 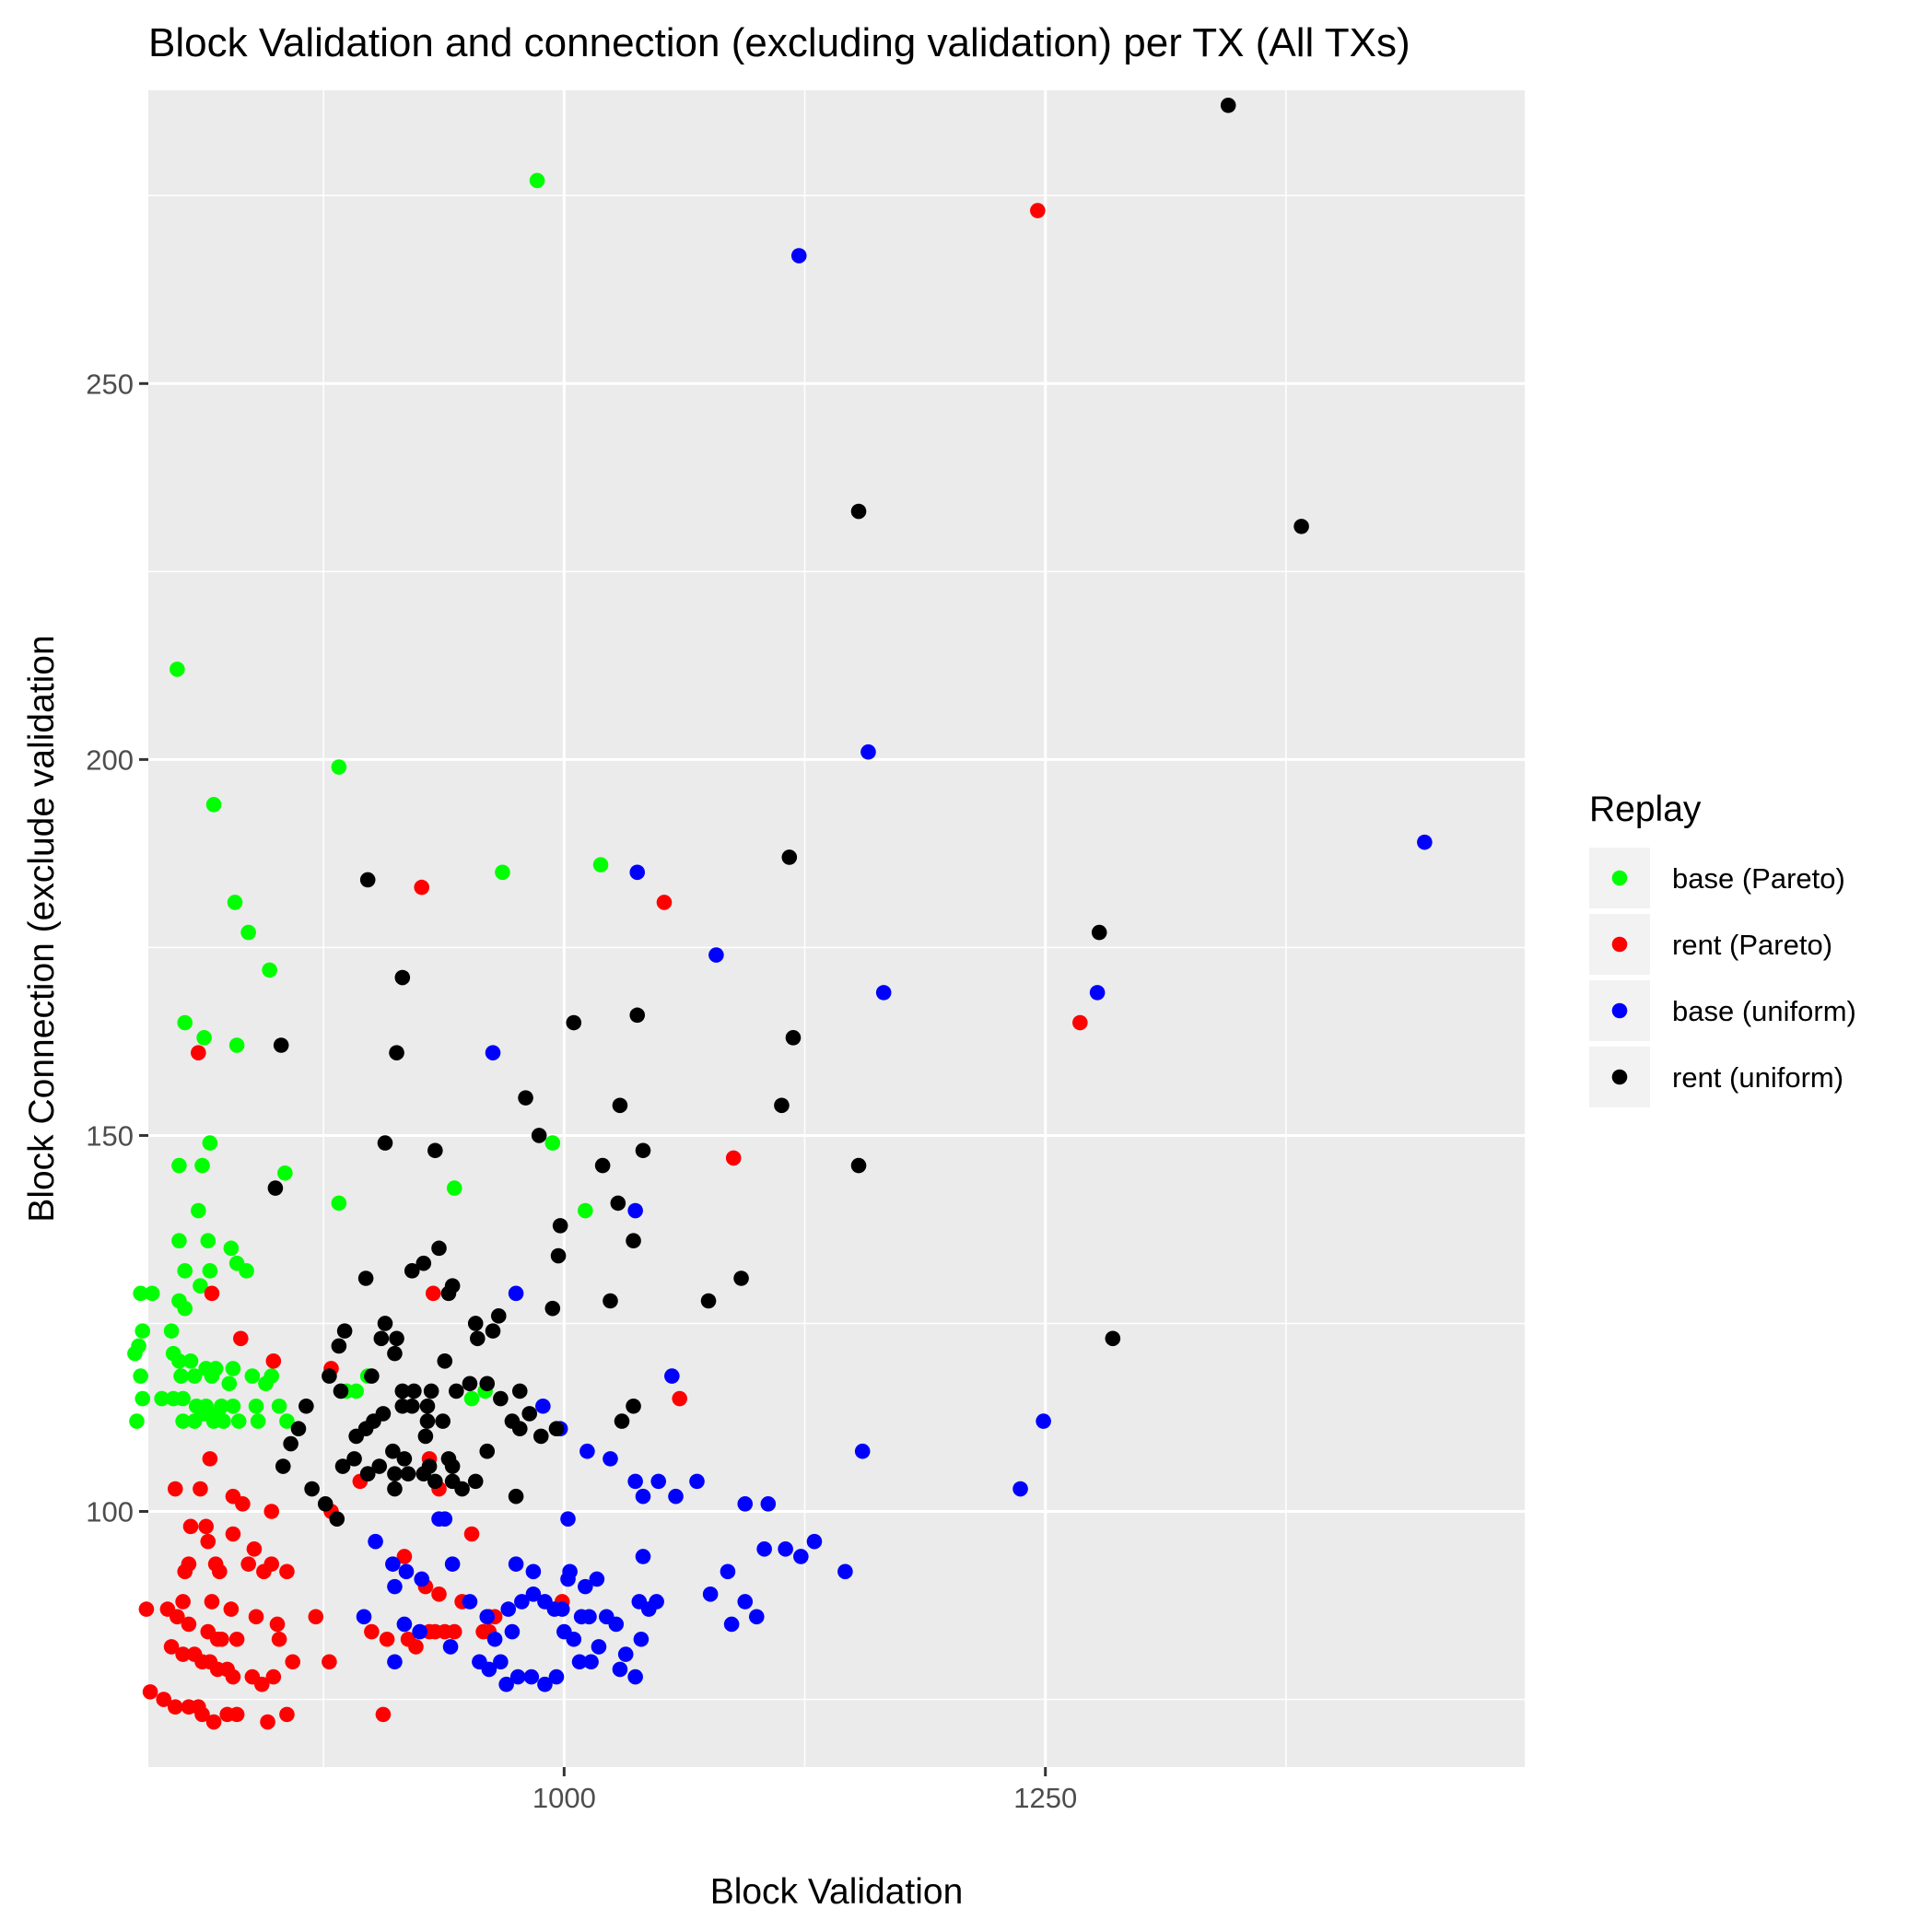 What do you see at coordinates (42, 928) in the screenshot?
I see `y-axis-title: Block Connection (exclude validation` at bounding box center [42, 928].